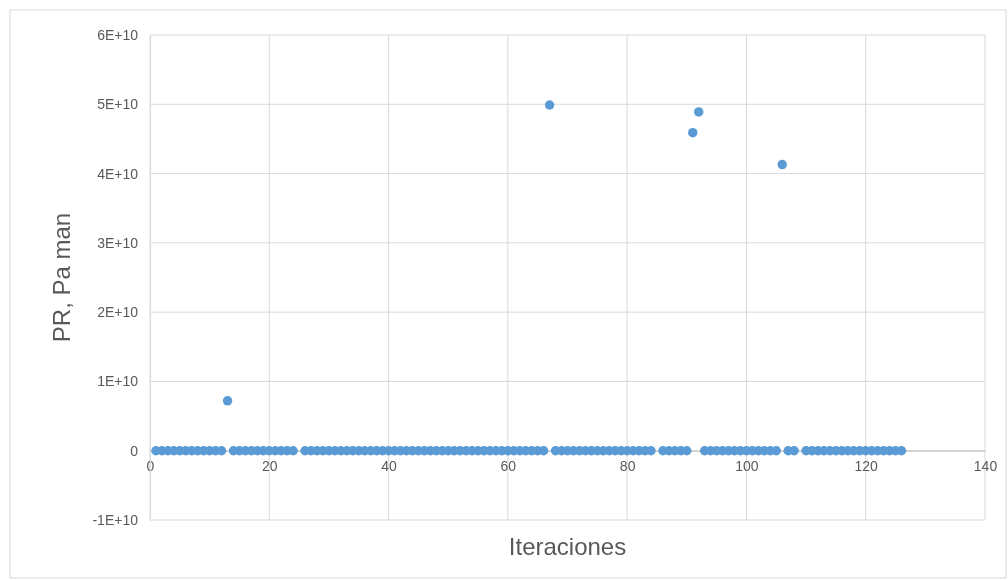  What do you see at coordinates (389, 465) in the screenshot?
I see `x-tick-label: 40` at bounding box center [389, 465].